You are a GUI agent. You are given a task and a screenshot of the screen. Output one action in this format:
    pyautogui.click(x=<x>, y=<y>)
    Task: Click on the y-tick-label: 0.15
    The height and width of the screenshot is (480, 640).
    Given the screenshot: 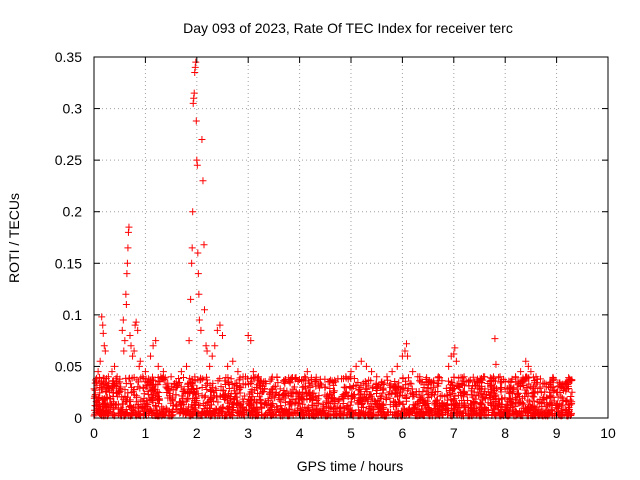 What is the action you would take?
    pyautogui.click(x=68, y=263)
    